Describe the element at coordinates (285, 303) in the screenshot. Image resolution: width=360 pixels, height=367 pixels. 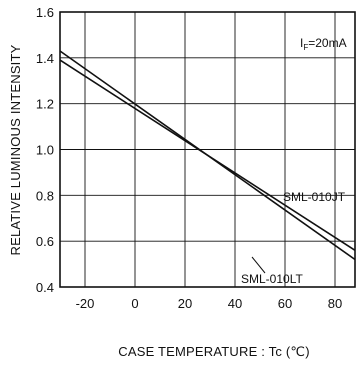
I see `x-tick-label: 60` at that location.